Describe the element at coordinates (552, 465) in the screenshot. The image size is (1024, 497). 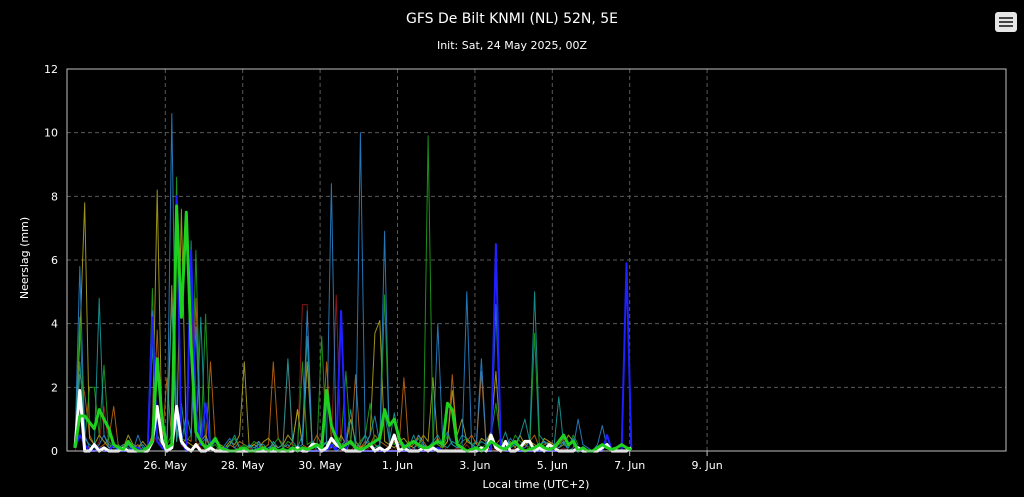
I see `x-tick-label: 5. Jun` at that location.